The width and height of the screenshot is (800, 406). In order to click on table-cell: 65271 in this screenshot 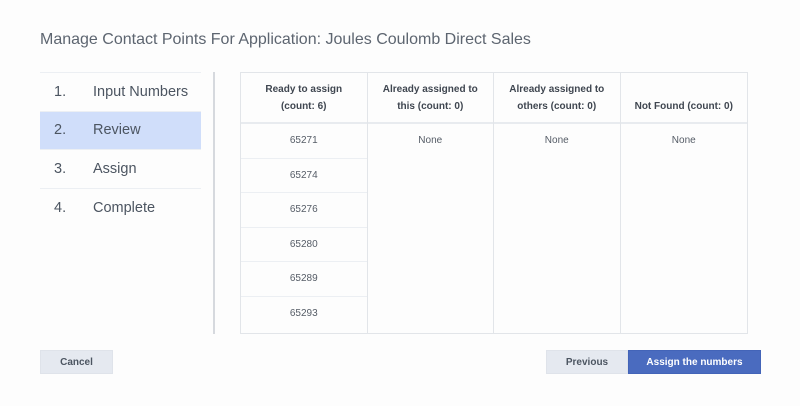, I will do `click(304, 141)`.